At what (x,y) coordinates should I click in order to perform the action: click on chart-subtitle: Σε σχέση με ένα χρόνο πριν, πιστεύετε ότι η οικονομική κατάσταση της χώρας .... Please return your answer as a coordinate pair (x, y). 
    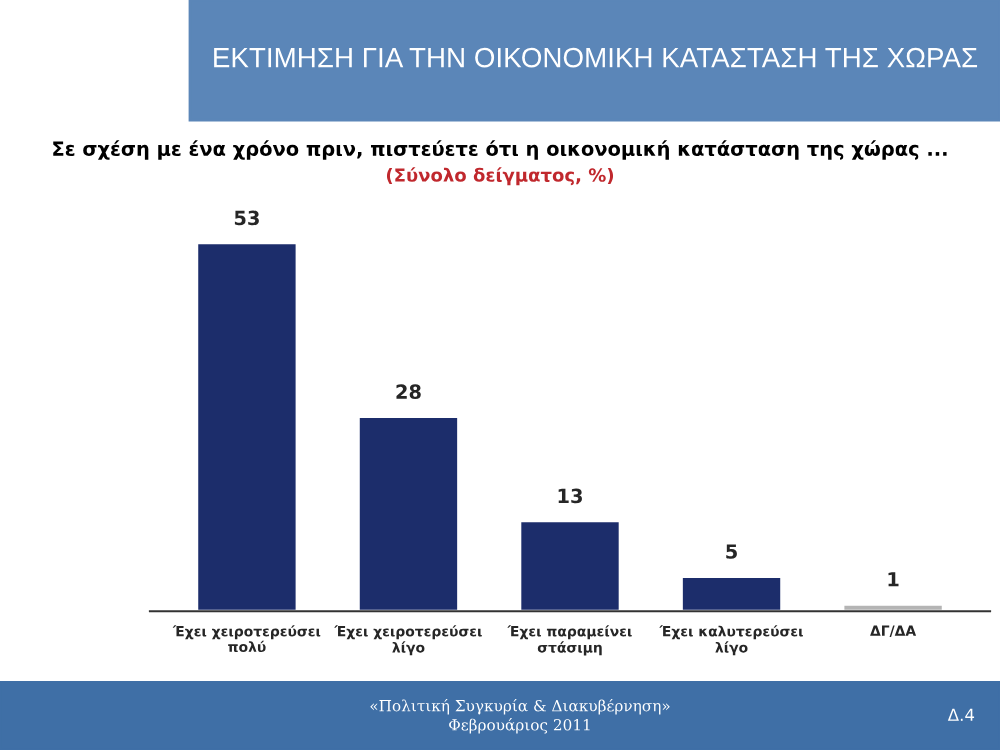
    Looking at the image, I should click on (500, 150).